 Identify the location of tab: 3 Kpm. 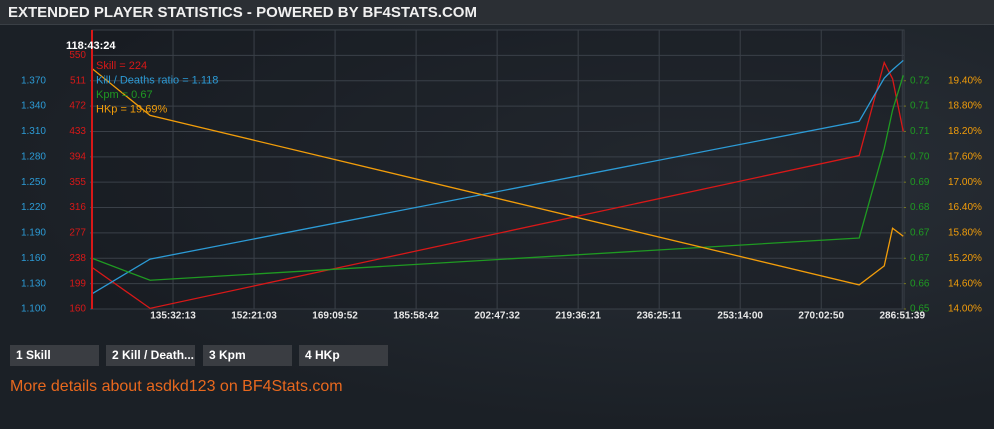
(247, 355).